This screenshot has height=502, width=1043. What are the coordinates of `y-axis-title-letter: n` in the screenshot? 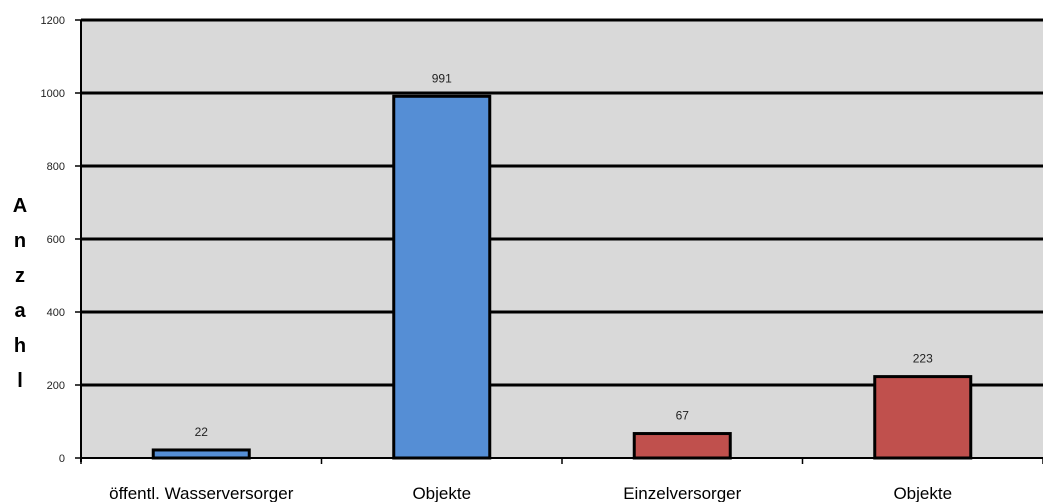 It's located at (20, 241).